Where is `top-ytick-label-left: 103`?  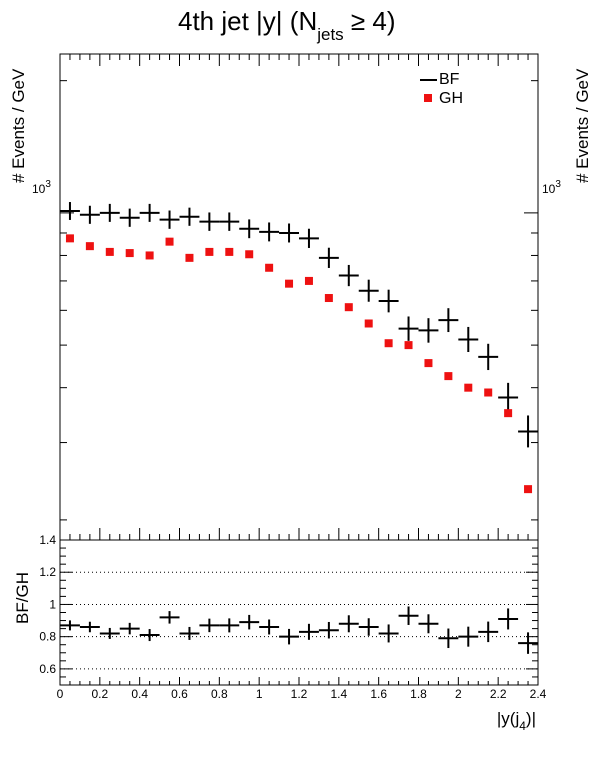
top-ytick-label-left: 103 is located at coordinates (41, 187).